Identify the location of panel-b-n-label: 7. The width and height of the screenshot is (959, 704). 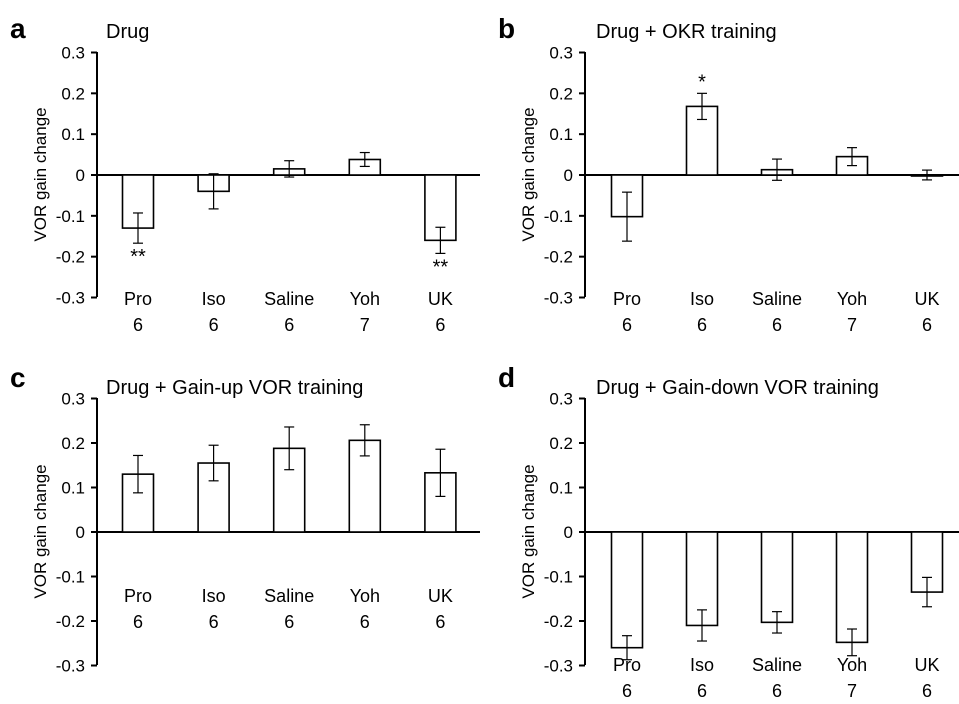
(852, 325).